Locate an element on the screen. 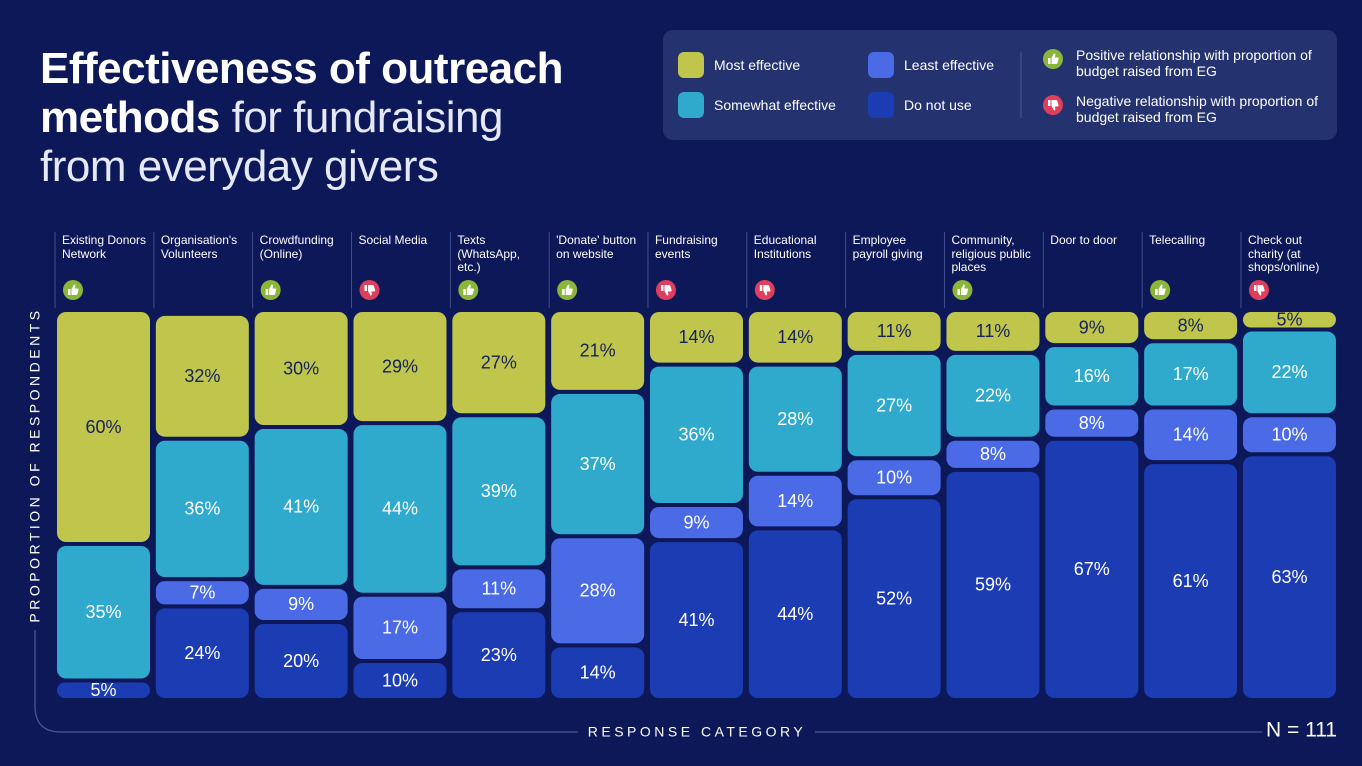  category-label: Crowdfunding (Online) is located at coordinates (296, 247).